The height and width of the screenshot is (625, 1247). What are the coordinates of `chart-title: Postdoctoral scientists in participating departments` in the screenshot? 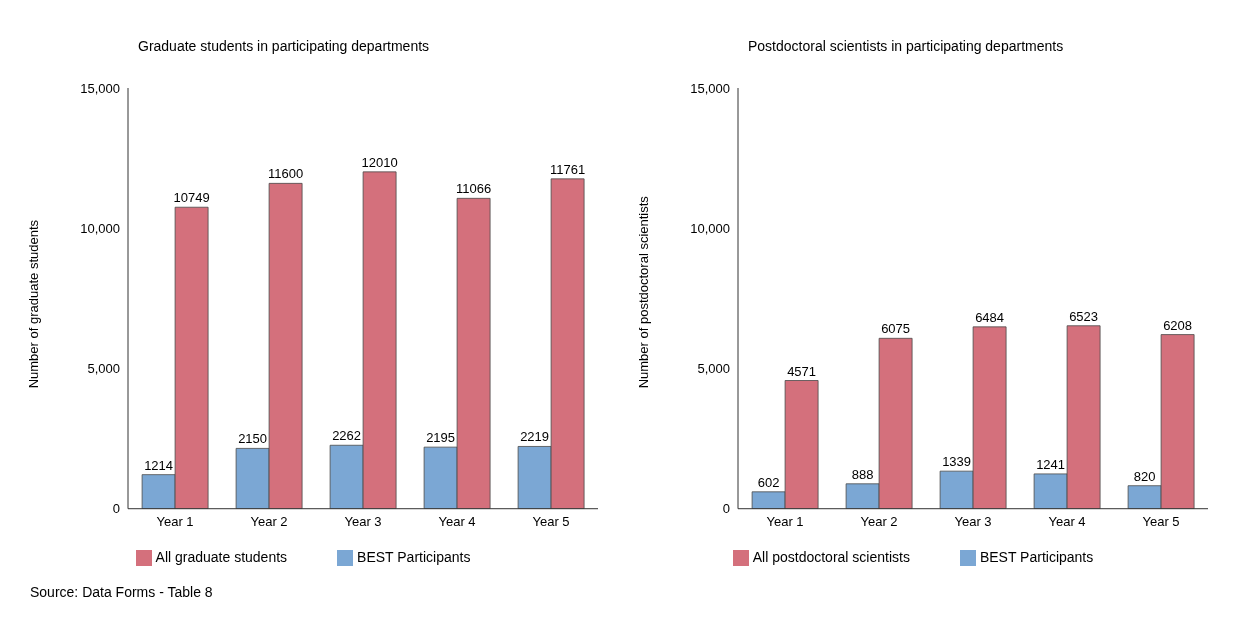 It's located at (906, 46).